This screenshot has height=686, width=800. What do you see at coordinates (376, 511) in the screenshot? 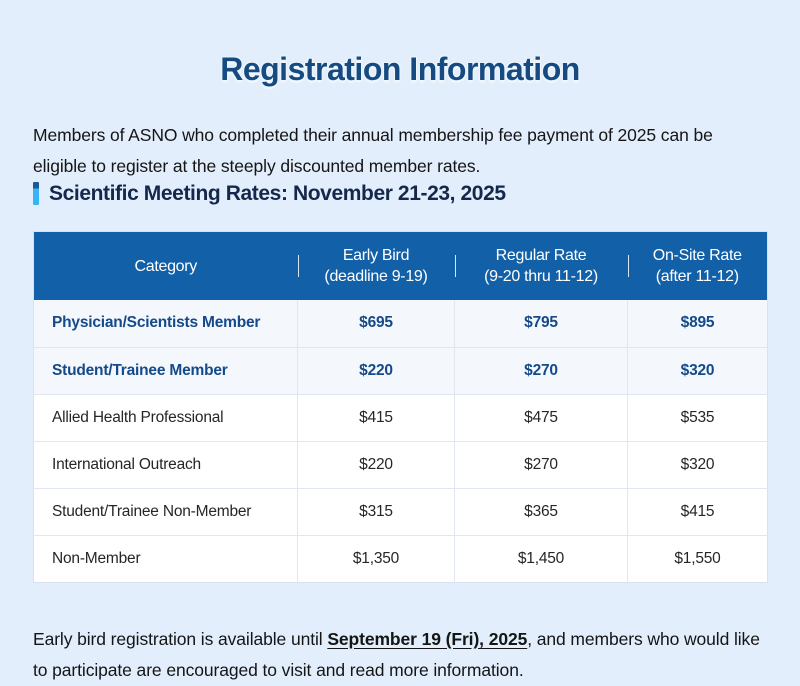
I see `cell-early-bird: $315` at bounding box center [376, 511].